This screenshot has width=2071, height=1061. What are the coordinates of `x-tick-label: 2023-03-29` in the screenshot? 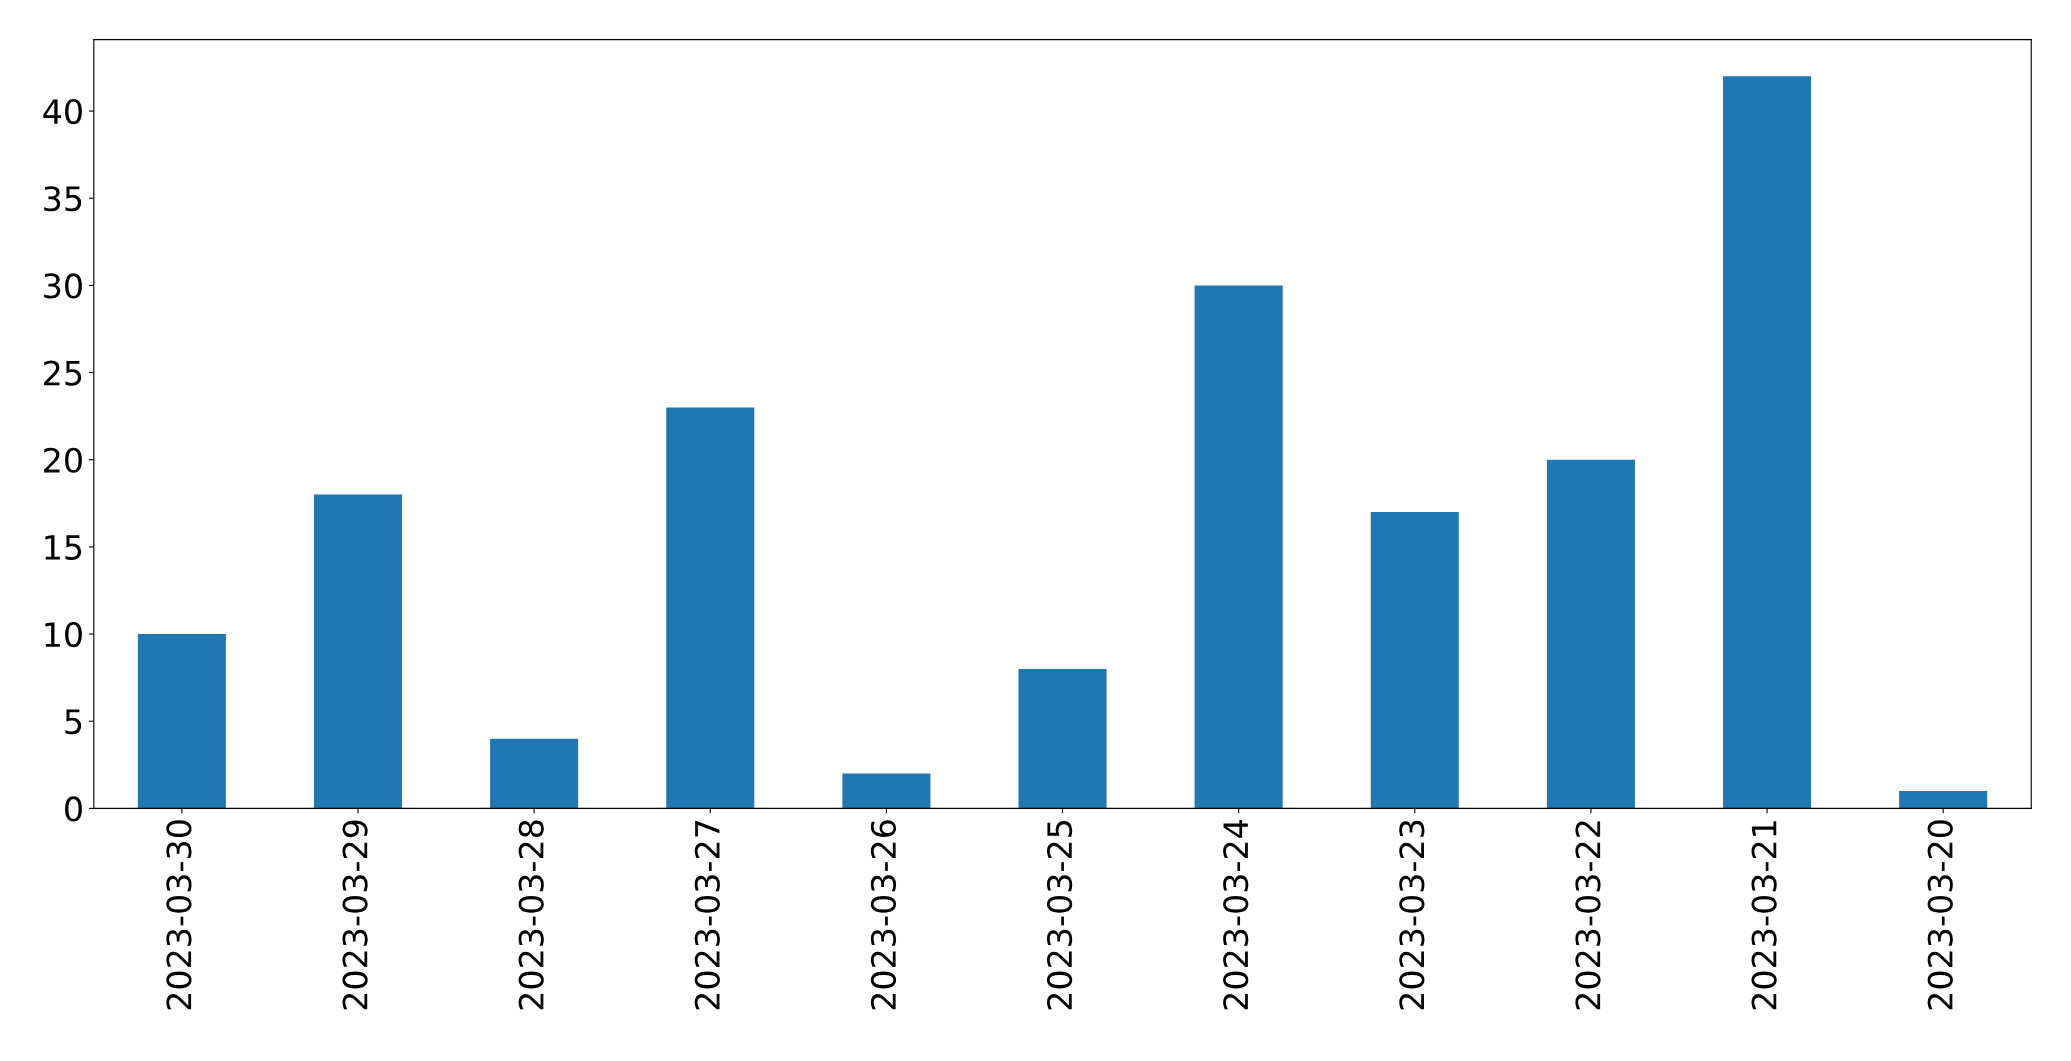 It's located at (355, 915).